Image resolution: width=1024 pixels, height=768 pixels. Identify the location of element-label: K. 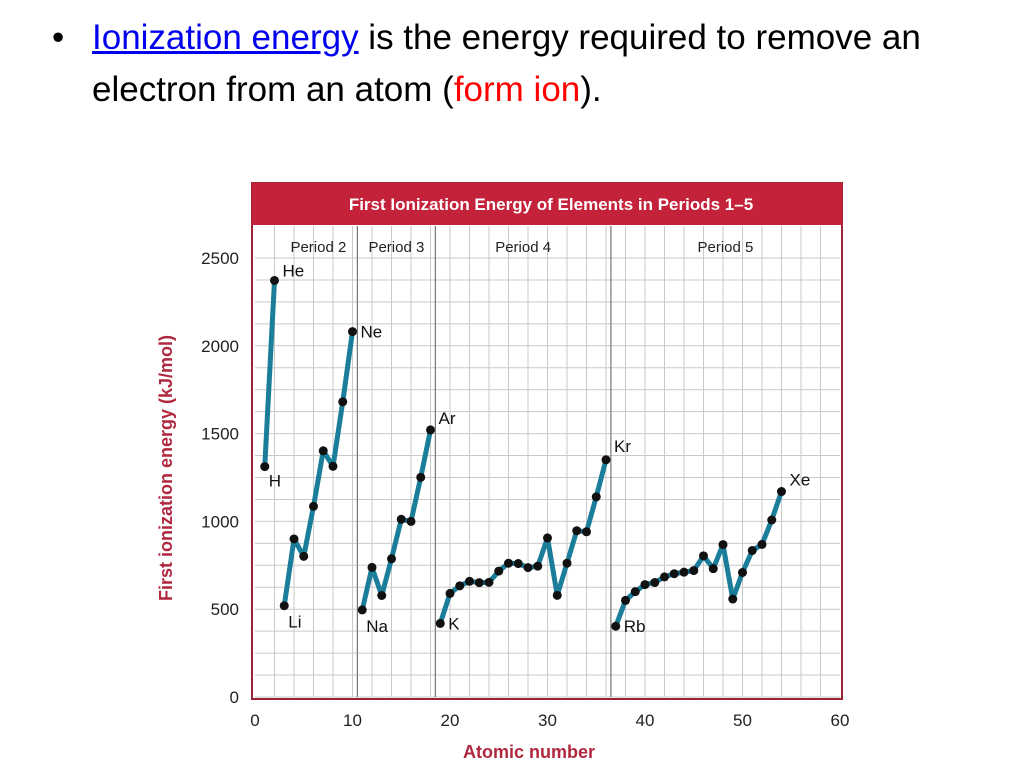
(454, 623).